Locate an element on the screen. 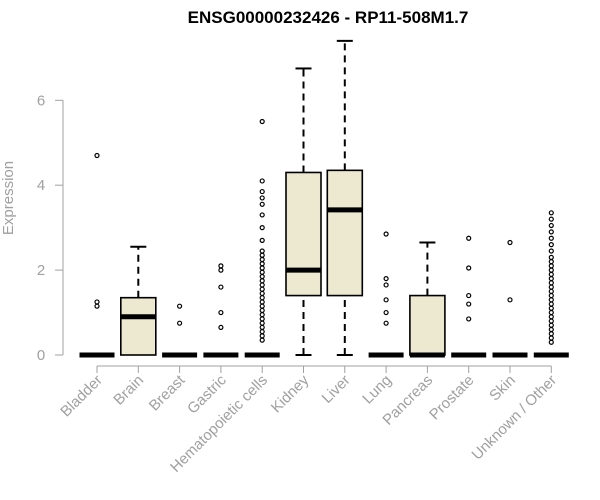 The image size is (600, 500). y-tick-label: 6 is located at coordinates (41, 100).